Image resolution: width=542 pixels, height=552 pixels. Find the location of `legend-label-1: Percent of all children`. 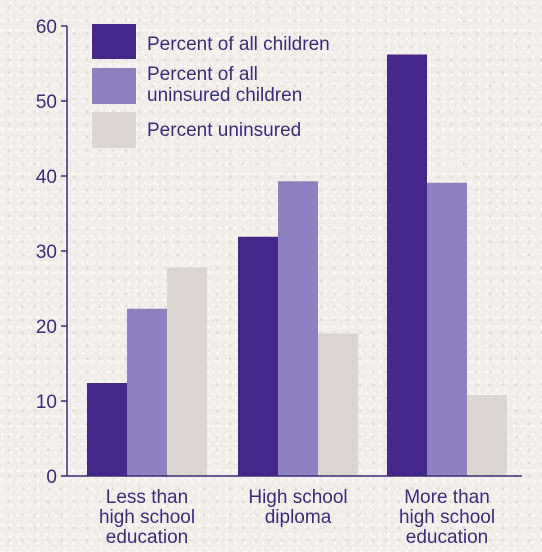

legend-label-1: Percent of all children is located at coordinates (238, 44).